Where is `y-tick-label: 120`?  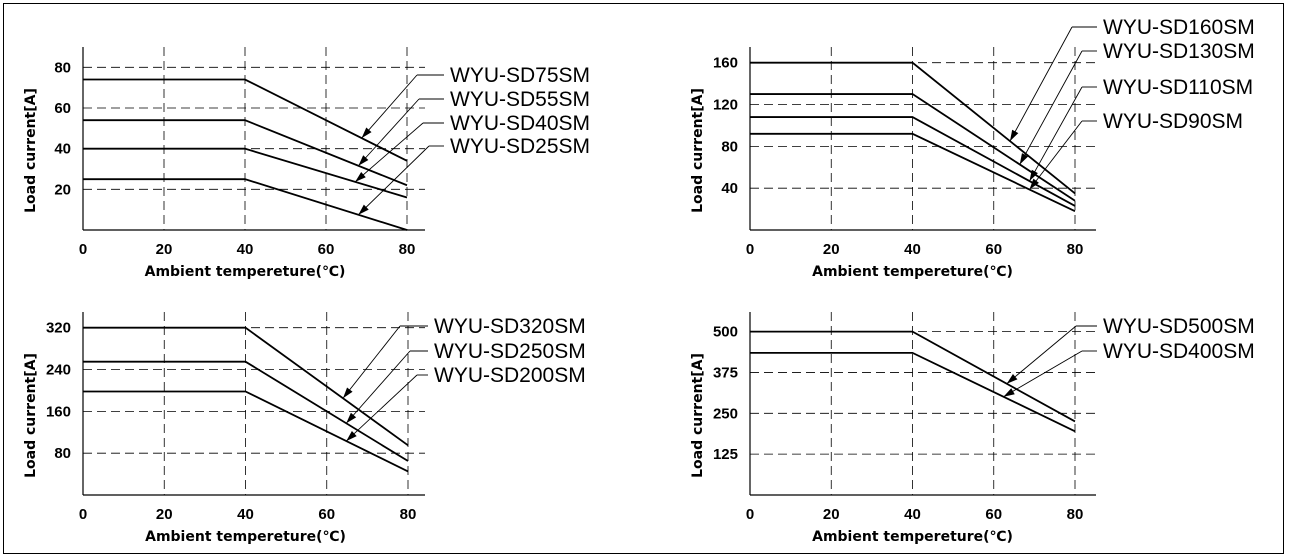 y-tick-label: 120 is located at coordinates (725, 105).